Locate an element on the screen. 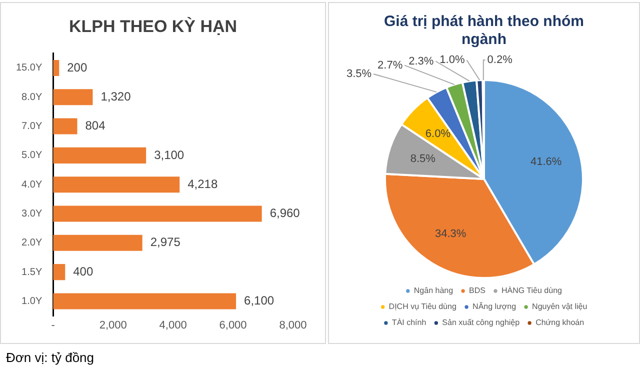 This screenshot has height=369, width=640. data-label: 400 is located at coordinates (83, 271).